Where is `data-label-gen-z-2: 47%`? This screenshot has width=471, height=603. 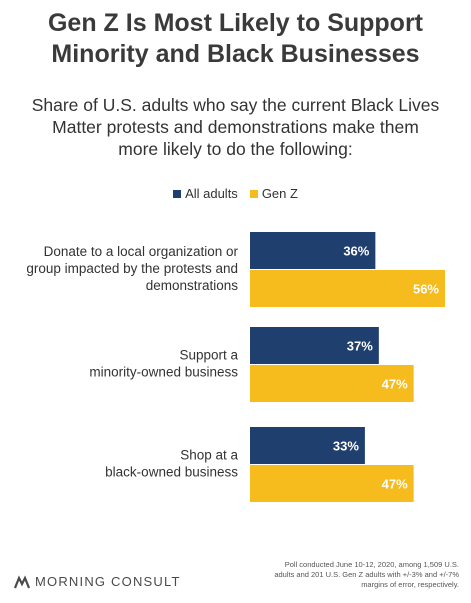
data-label-gen-z-2: 47% is located at coordinates (395, 484).